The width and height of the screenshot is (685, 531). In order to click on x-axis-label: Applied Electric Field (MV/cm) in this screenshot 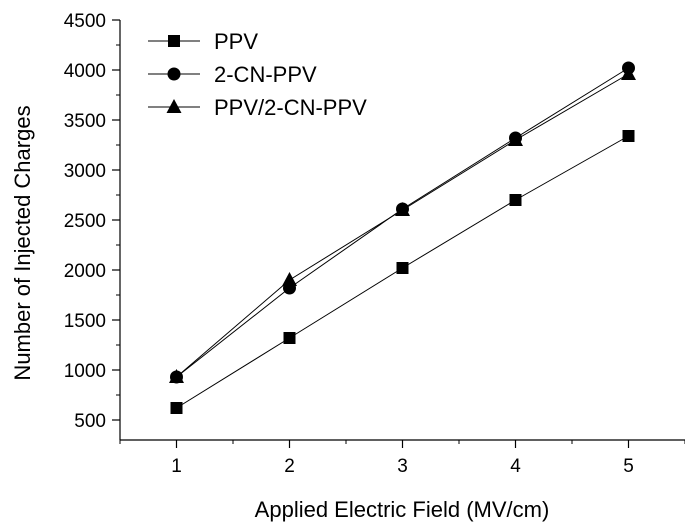, I will do `click(402, 509)`.